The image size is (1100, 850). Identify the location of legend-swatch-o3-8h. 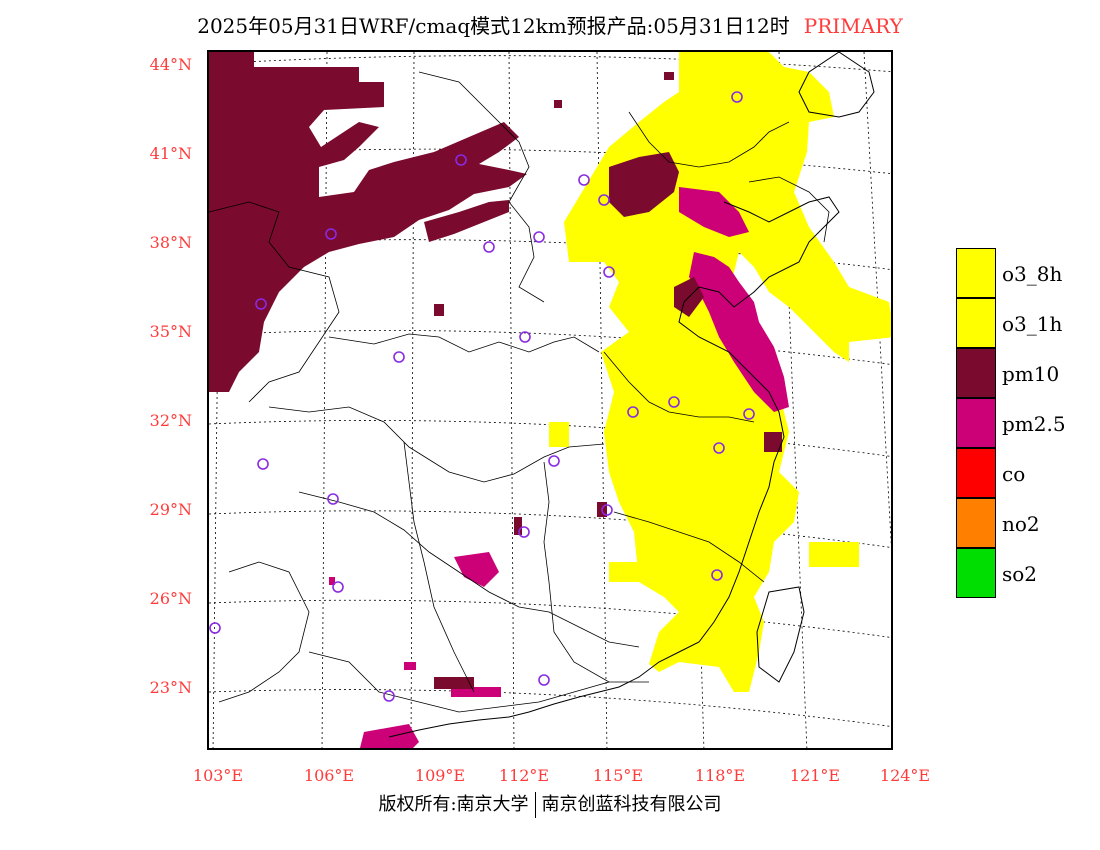
(976, 273).